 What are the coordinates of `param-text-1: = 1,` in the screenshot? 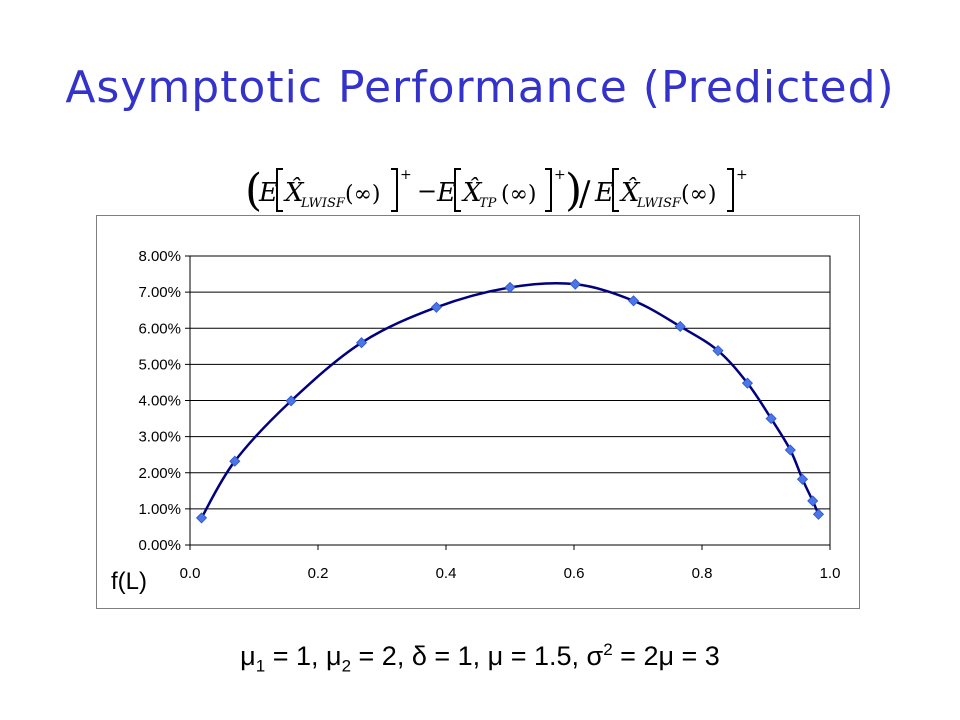 It's located at (295, 656).